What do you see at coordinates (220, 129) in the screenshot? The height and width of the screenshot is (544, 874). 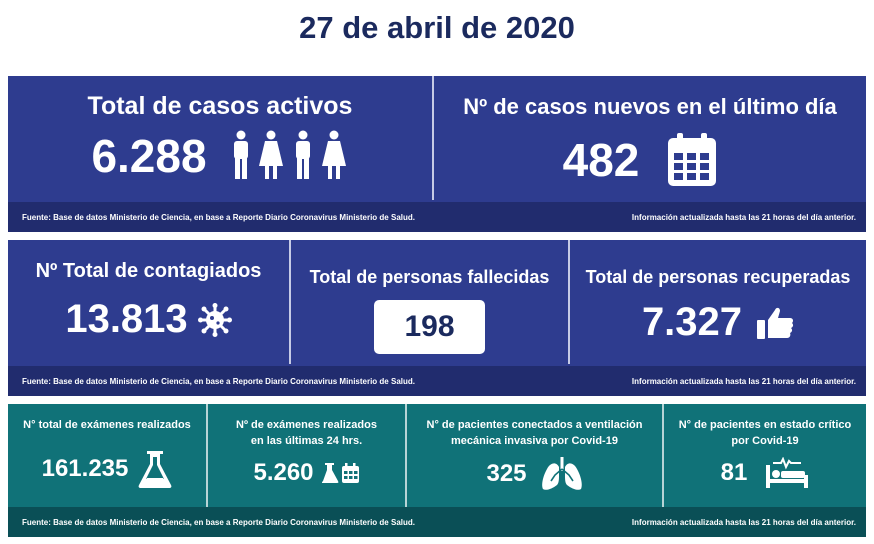 I see `active-cases-card: Total de casos activos 6.288` at bounding box center [220, 129].